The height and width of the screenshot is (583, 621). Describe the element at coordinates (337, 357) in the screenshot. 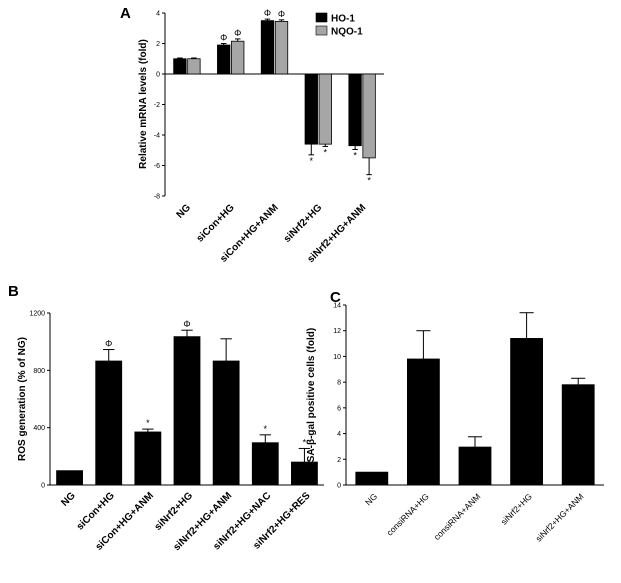

I see `y-tick-label: 10` at that location.